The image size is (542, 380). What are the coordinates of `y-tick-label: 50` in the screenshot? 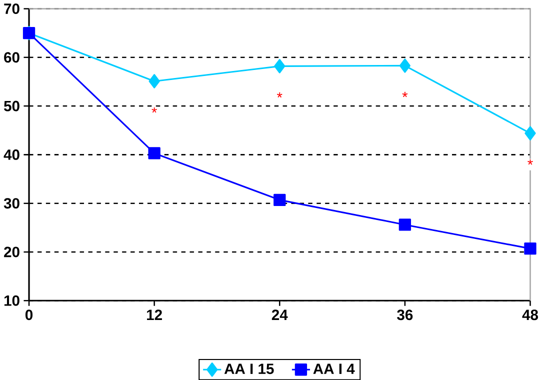 It's located at (12, 106).